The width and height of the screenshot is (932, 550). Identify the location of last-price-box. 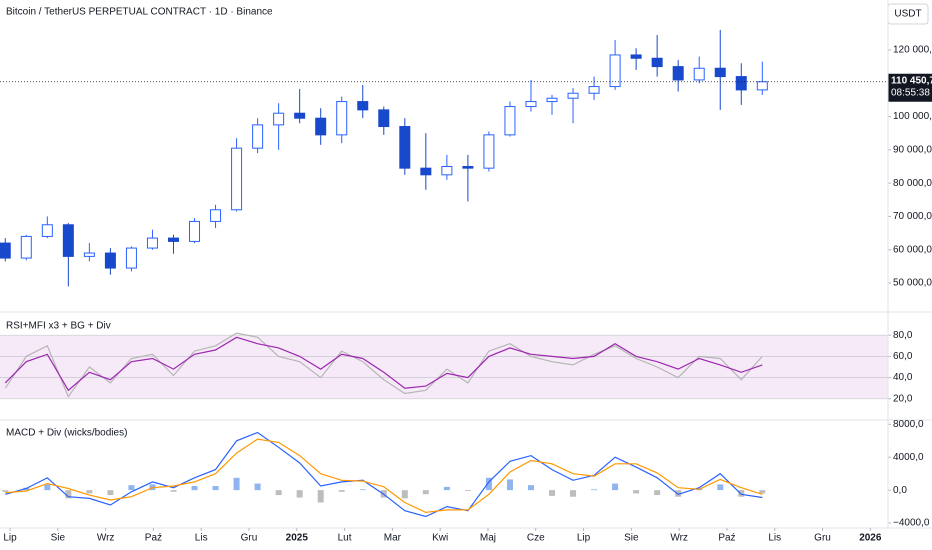
(910, 87).